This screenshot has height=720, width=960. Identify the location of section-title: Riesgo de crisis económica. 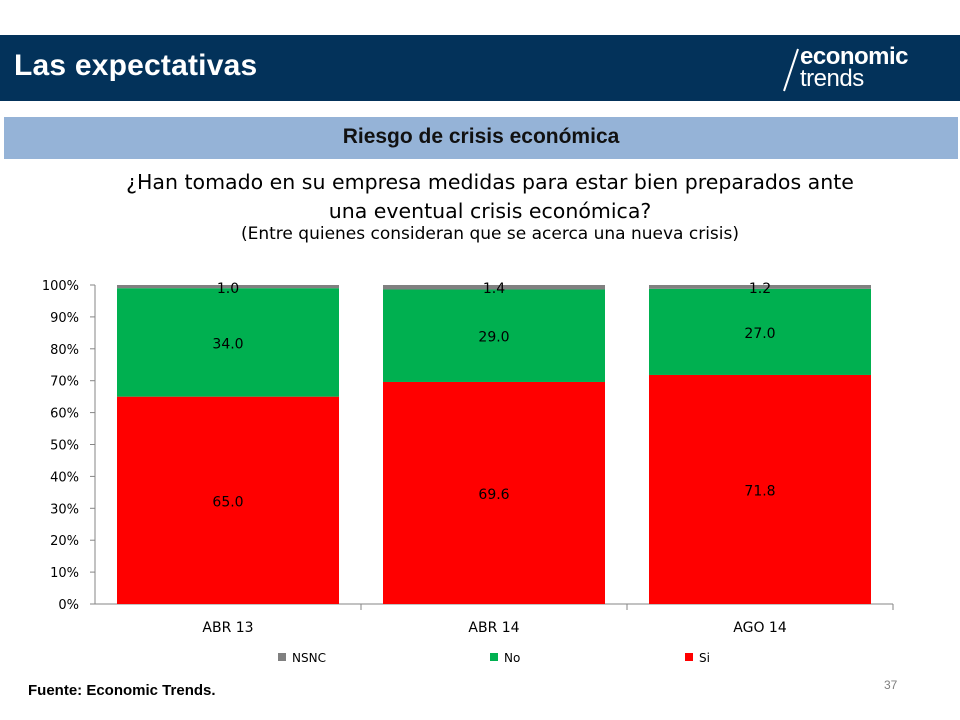
(481, 136).